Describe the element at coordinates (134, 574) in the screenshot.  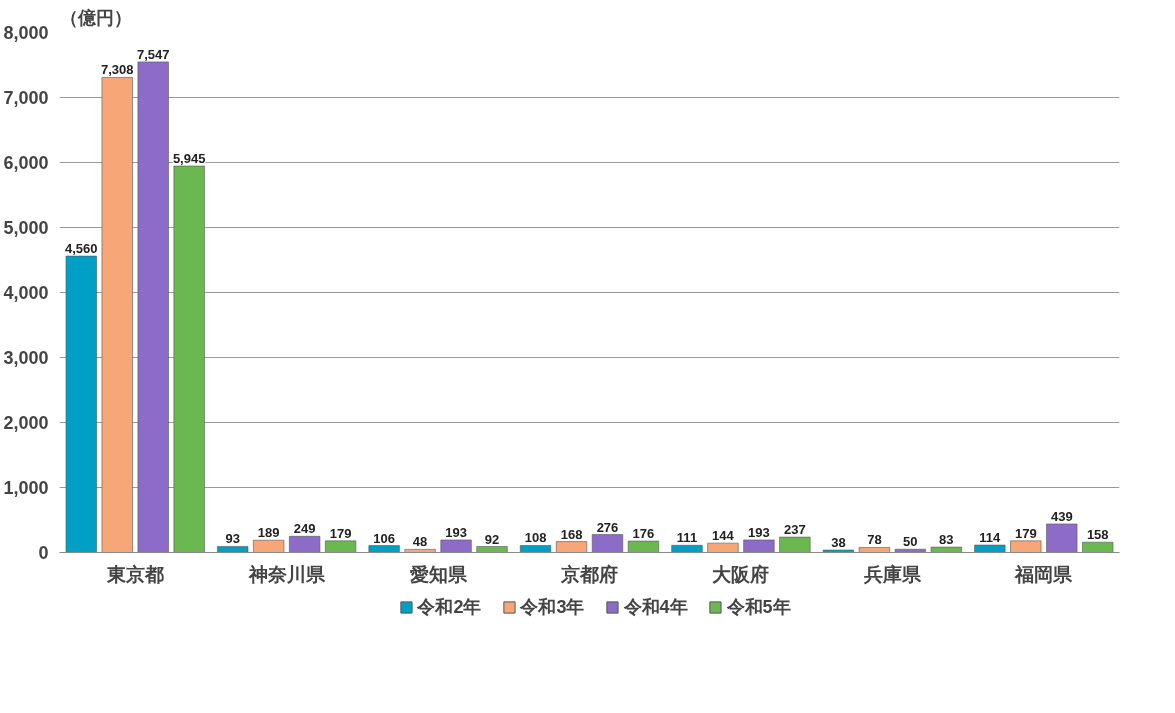
I see `x-tick-label: 東京都` at that location.